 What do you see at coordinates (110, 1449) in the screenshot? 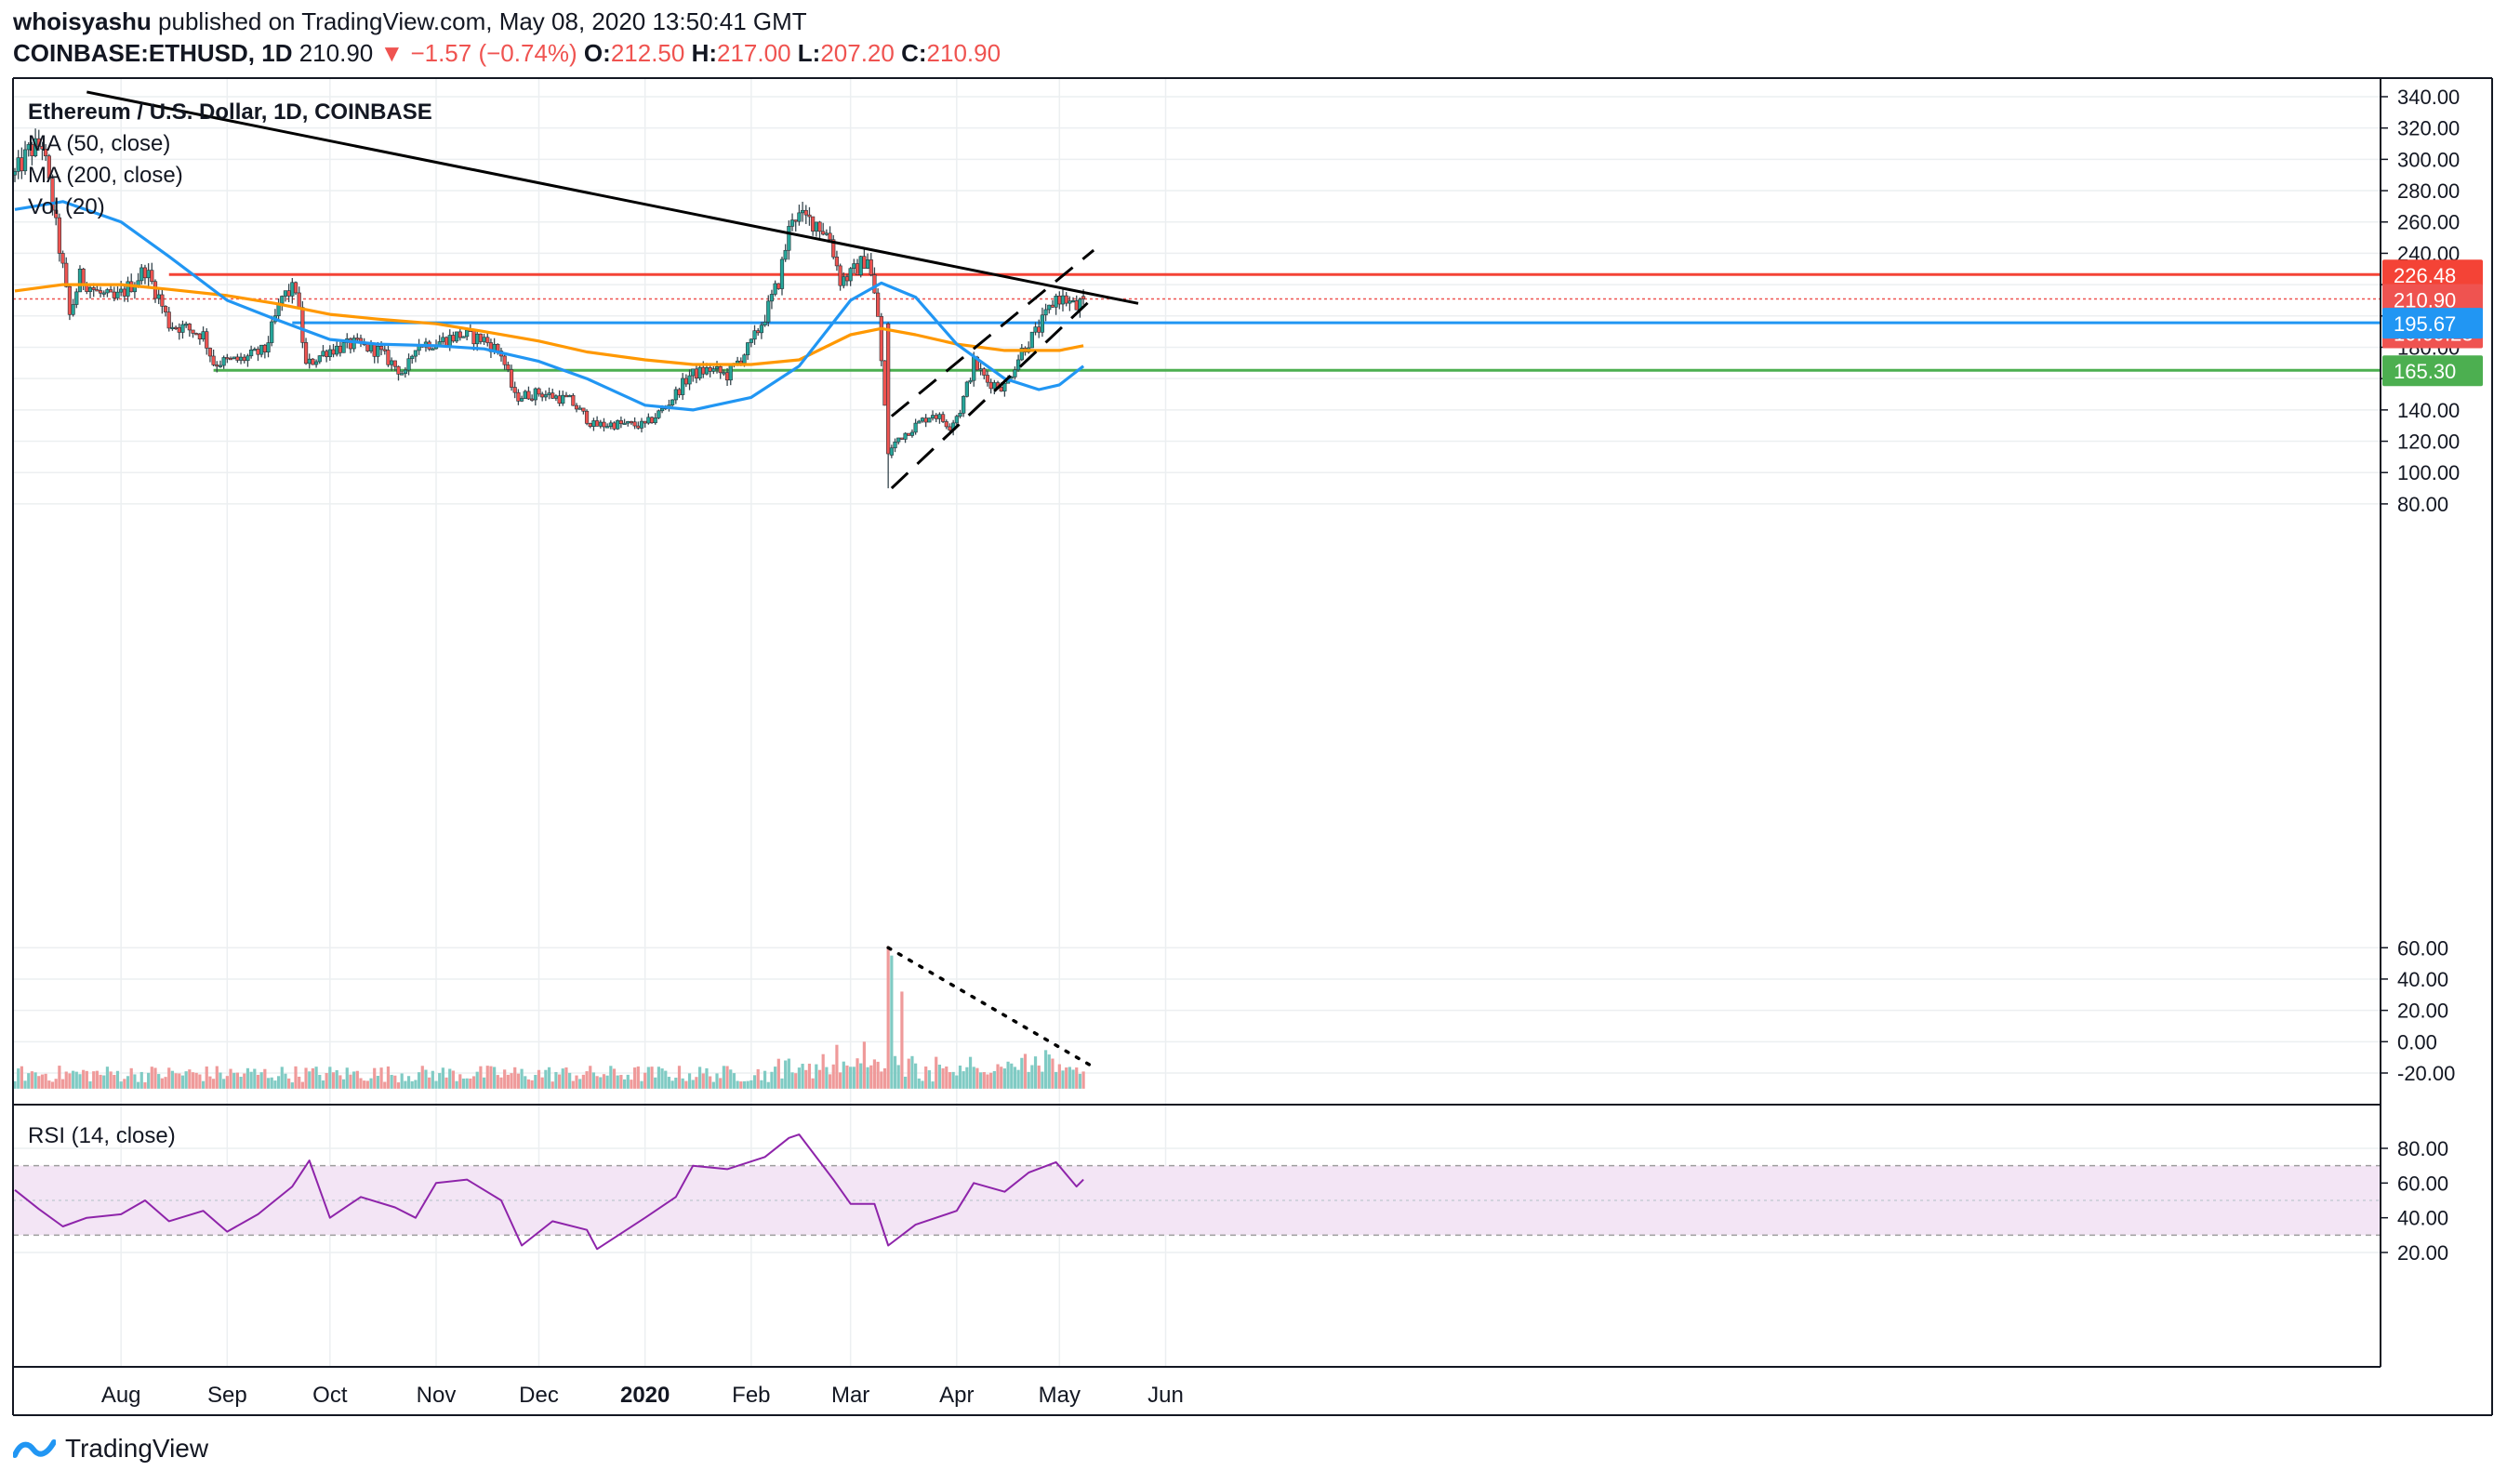
I see `tradingview-footer: TradingView` at bounding box center [110, 1449].